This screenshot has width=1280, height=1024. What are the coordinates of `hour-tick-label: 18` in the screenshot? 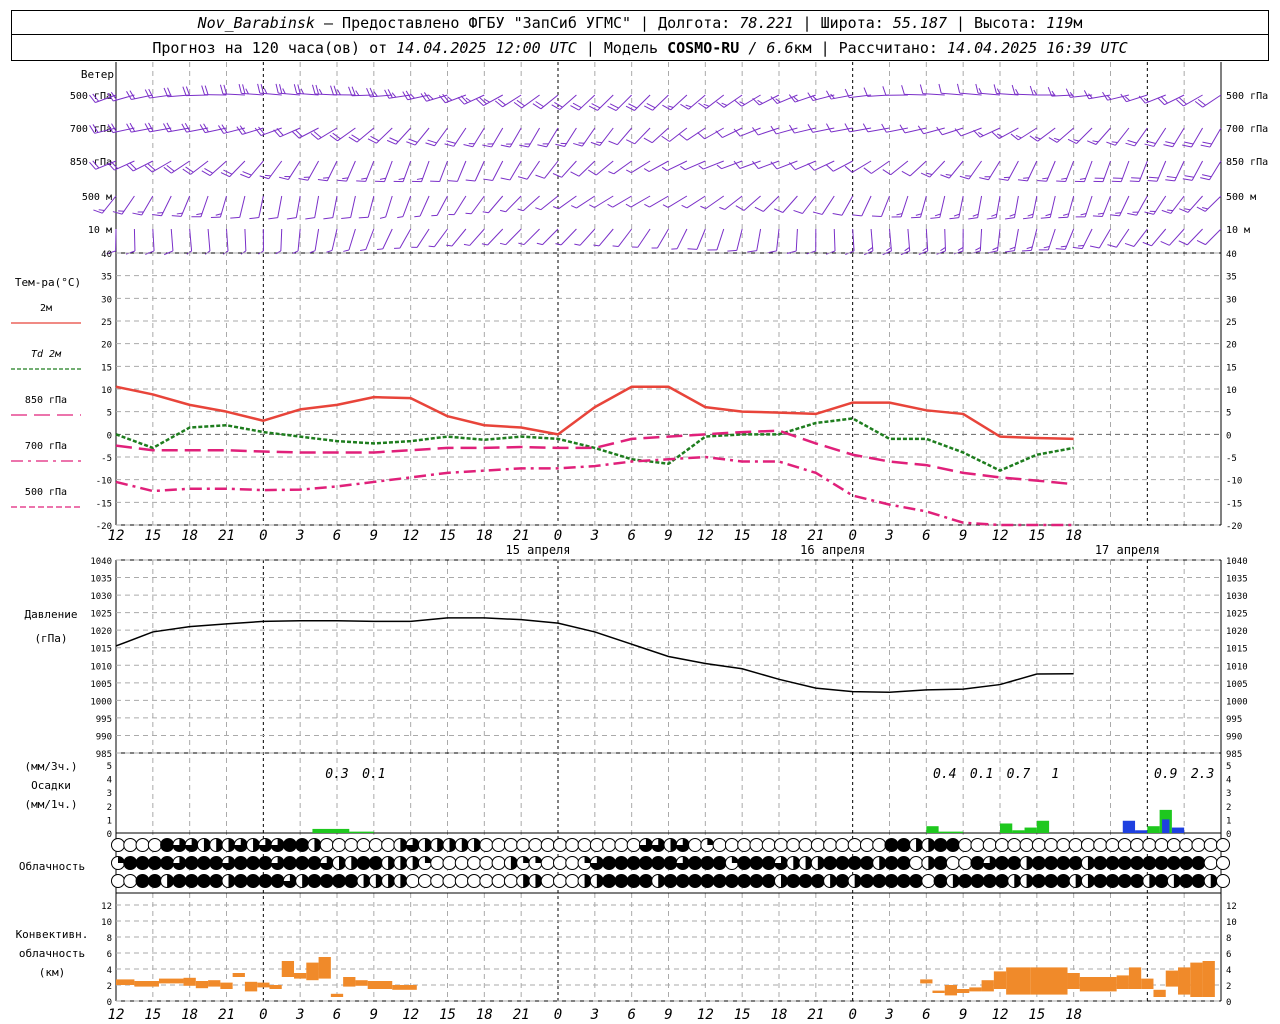 It's located at (484, 536).